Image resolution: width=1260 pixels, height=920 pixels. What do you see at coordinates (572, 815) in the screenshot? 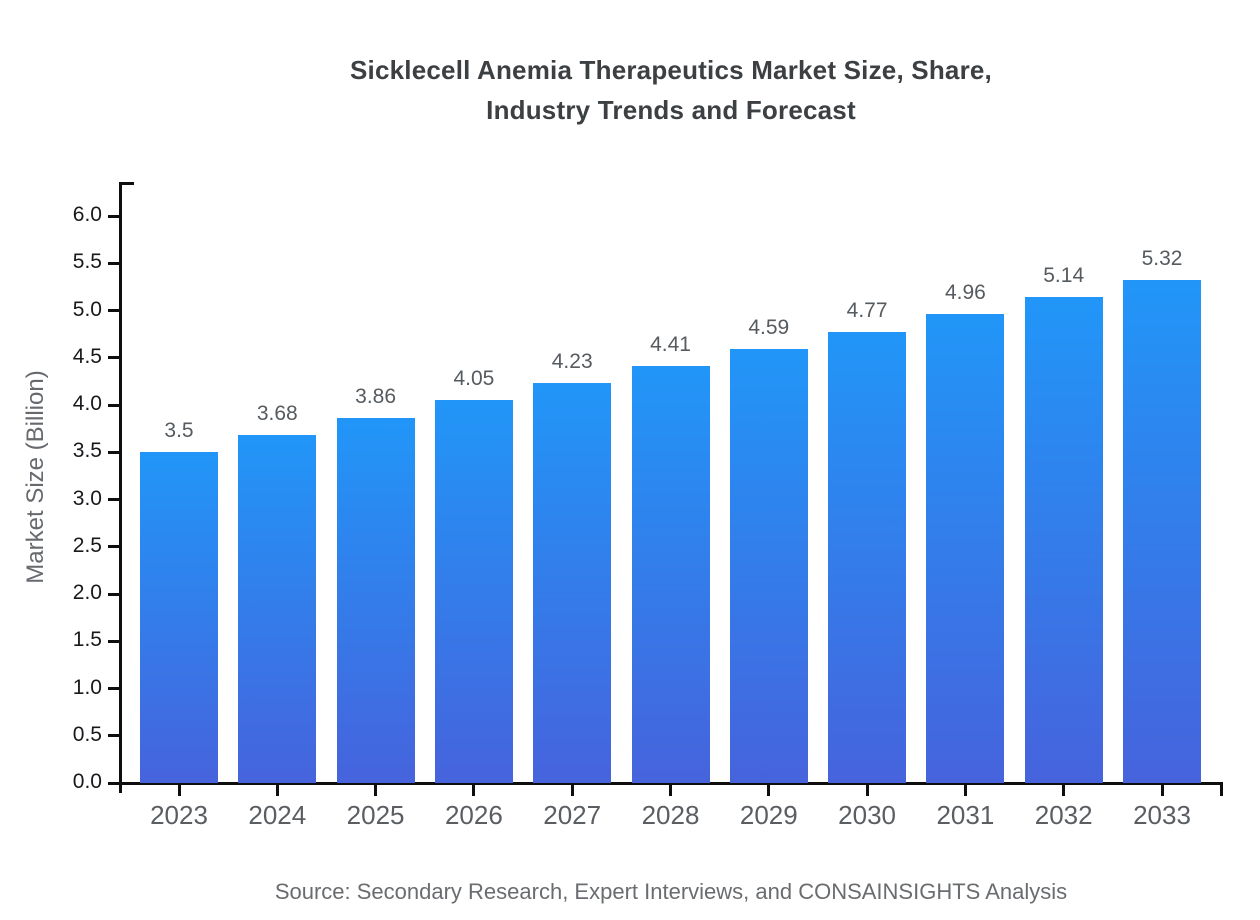
I see `x-tick-label: 2027` at bounding box center [572, 815].